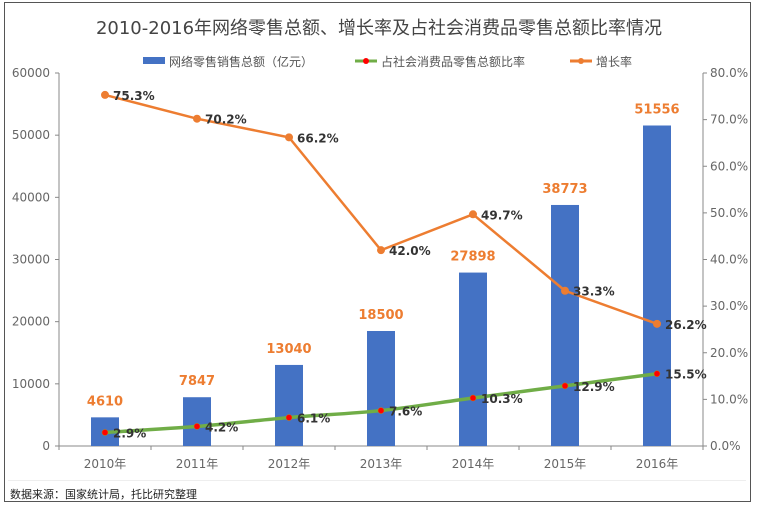 Image resolution: width=758 pixels, height=506 pixels. What do you see at coordinates (405, 412) in the screenshot?
I see `ratio-data-label: 7.6%` at bounding box center [405, 412].